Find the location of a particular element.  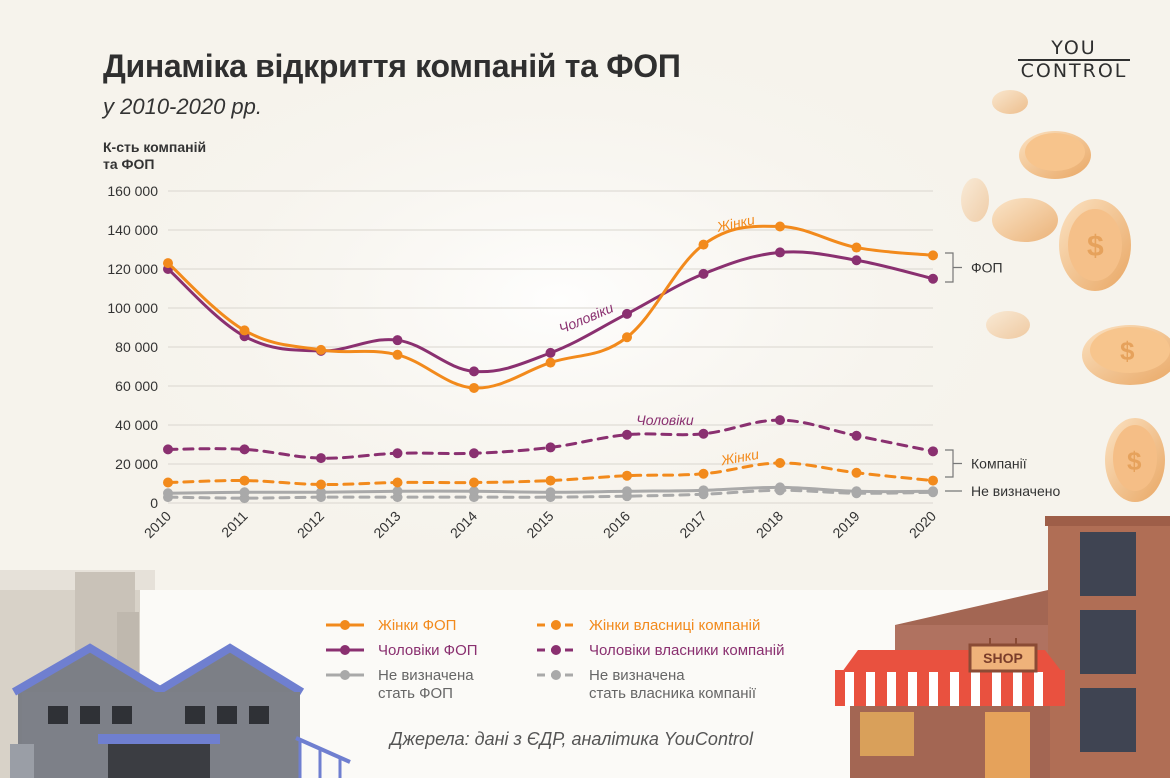

legend-label: Жінки ФОП is located at coordinates (417, 625).